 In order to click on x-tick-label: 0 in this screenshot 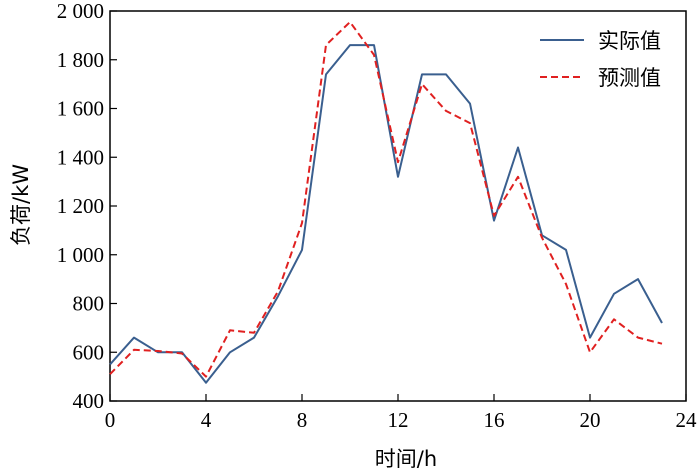, I will do `click(110, 420)`.